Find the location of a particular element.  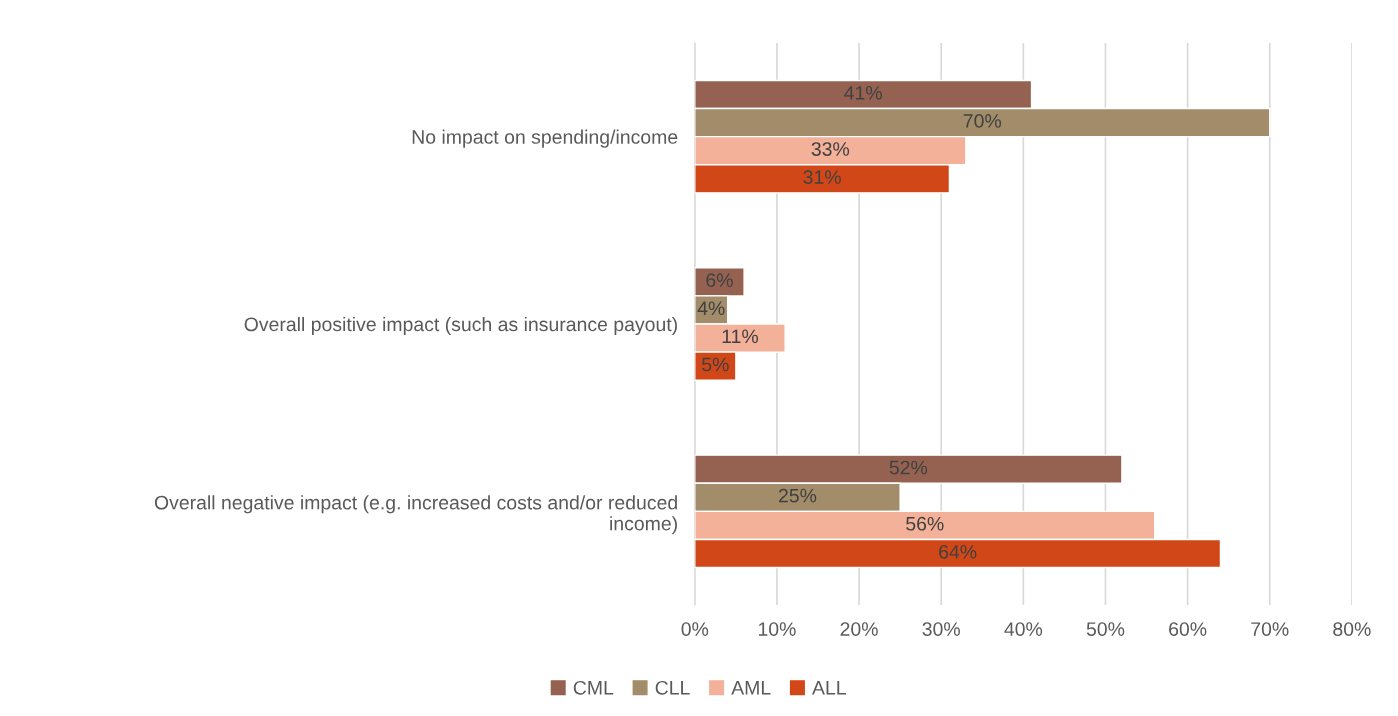

x-tick-label: 0% is located at coordinates (695, 629).